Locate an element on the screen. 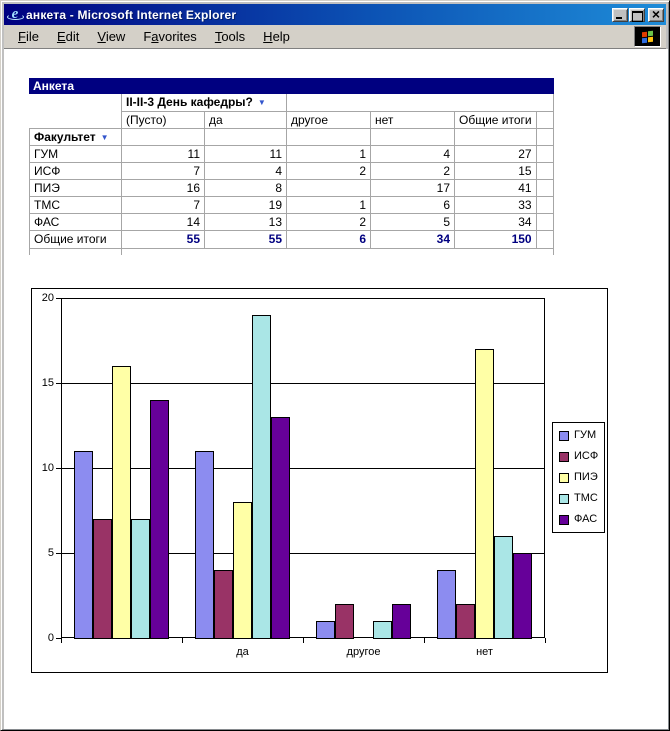 The image size is (670, 731). minimize-button is located at coordinates (620, 14).